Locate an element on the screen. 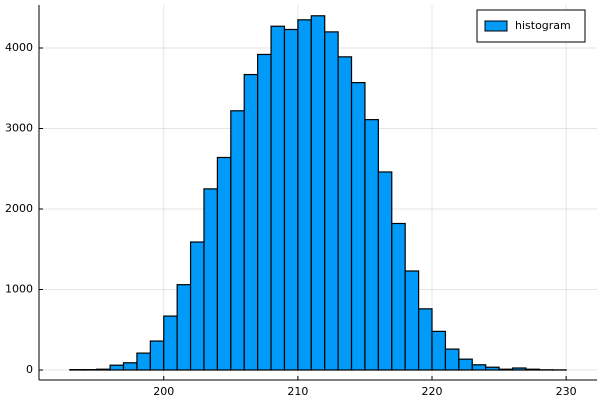 The height and width of the screenshot is (400, 600). y-tick-label: 0 is located at coordinates (29, 369).